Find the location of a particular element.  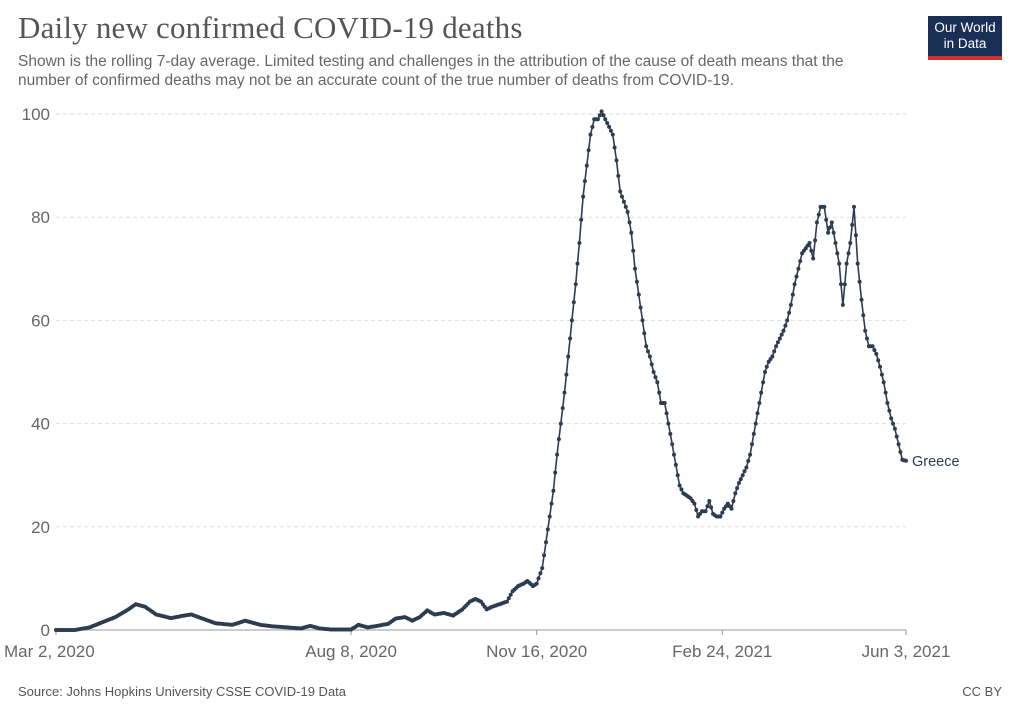

license-link: CC BY is located at coordinates (982, 691).